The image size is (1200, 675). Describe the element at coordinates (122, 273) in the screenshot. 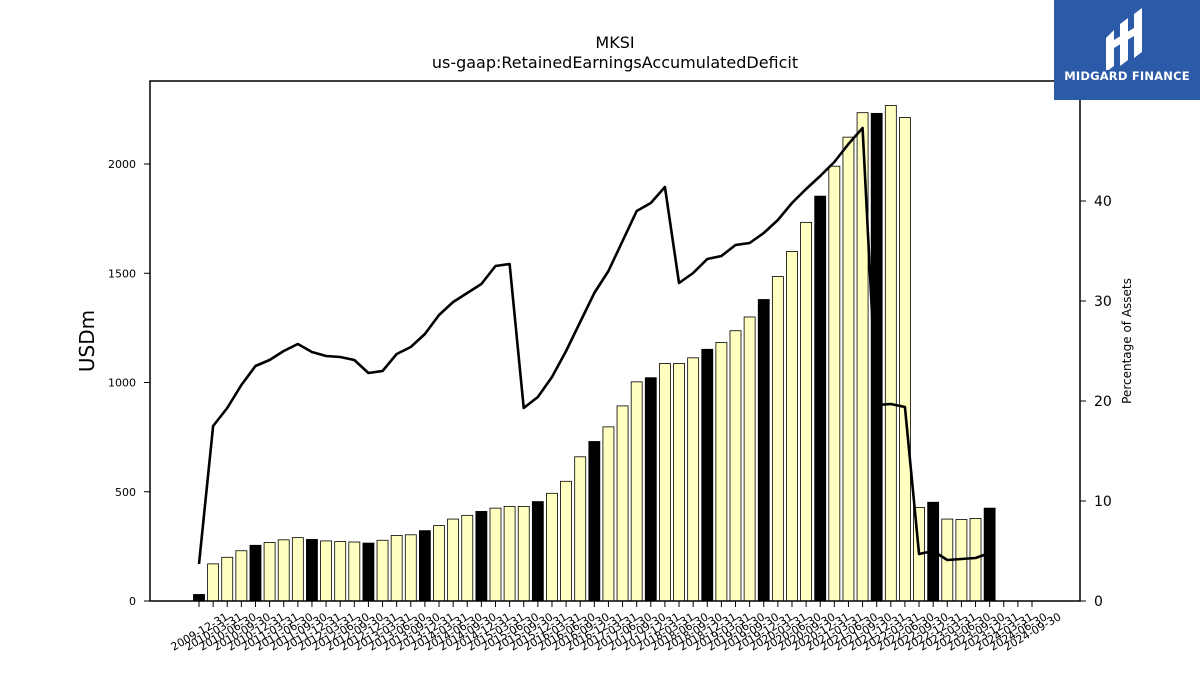

I see `y-tick-label: 1500` at that location.